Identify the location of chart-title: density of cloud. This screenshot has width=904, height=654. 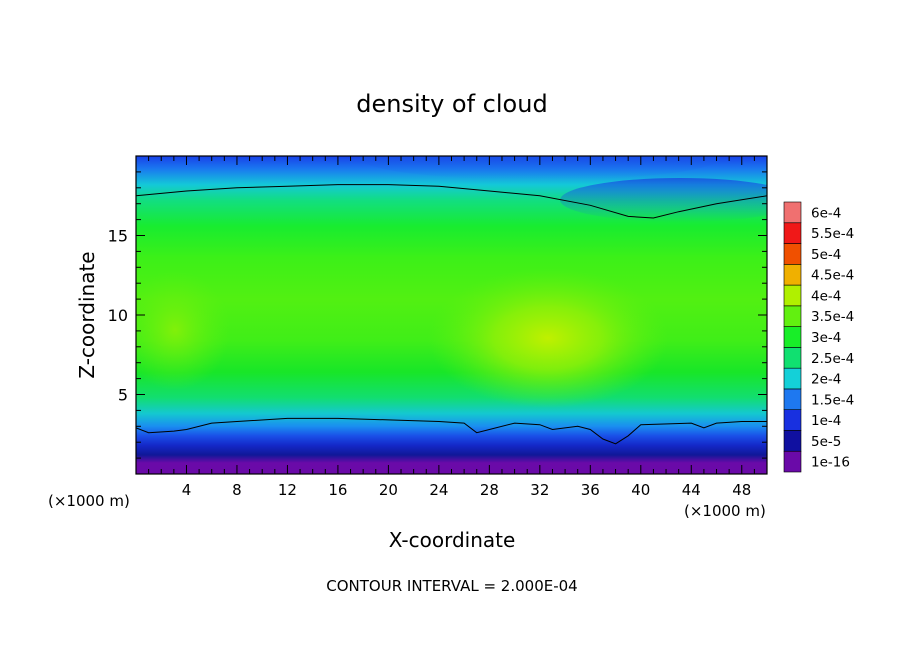
(451, 104).